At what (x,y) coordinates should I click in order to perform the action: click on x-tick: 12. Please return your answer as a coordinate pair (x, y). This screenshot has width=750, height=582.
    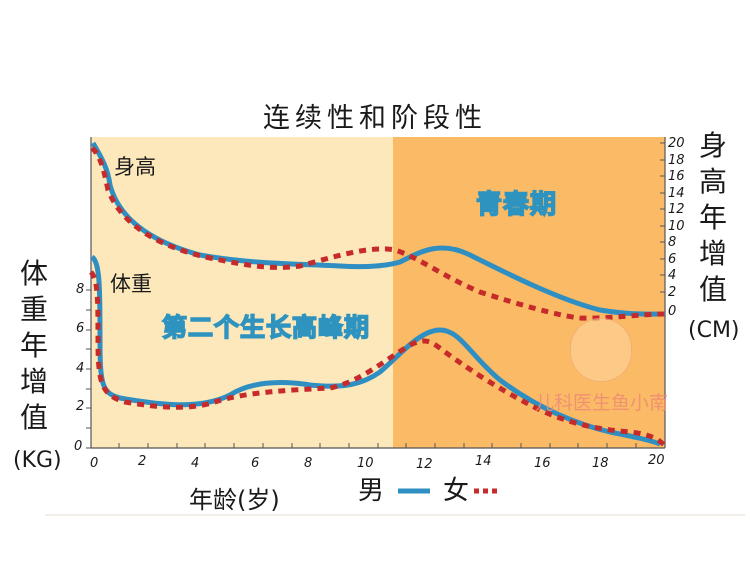
    Looking at the image, I should click on (424, 464).